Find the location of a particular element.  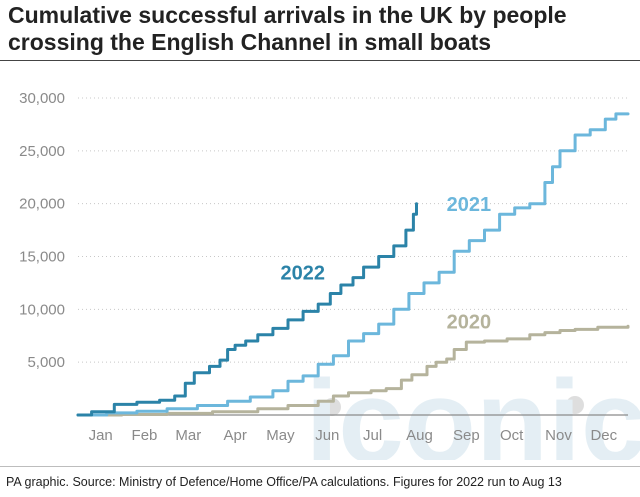

x-tick-label: Nov is located at coordinates (558, 435).